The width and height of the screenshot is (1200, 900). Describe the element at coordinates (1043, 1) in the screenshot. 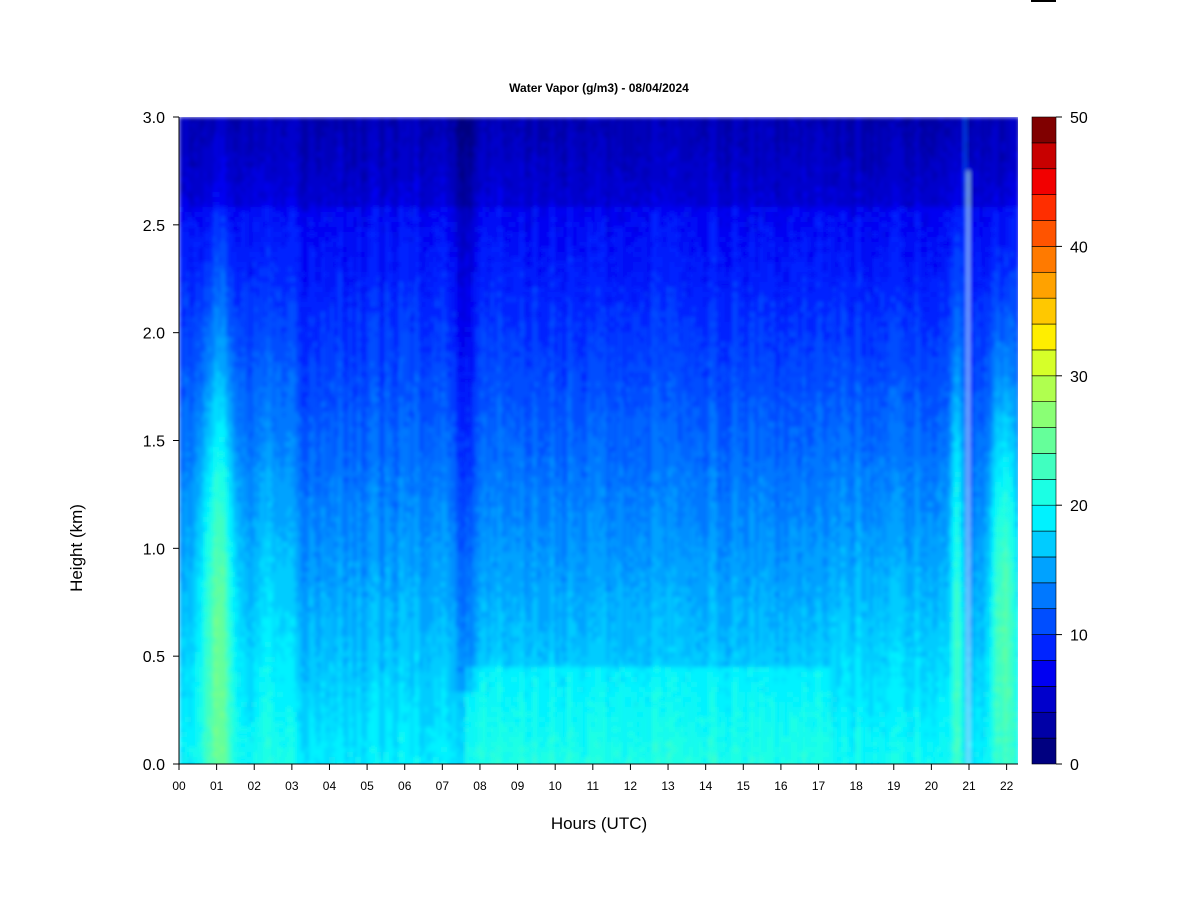

I see `corner-mark` at that location.